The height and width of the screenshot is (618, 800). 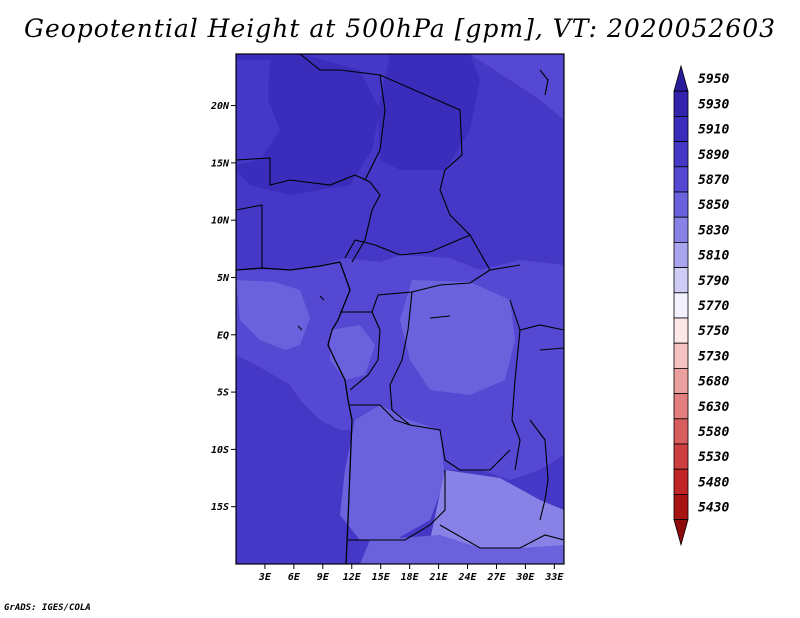 What do you see at coordinates (713, 256) in the screenshot?
I see `colorbar-level-label: 5810` at bounding box center [713, 256].